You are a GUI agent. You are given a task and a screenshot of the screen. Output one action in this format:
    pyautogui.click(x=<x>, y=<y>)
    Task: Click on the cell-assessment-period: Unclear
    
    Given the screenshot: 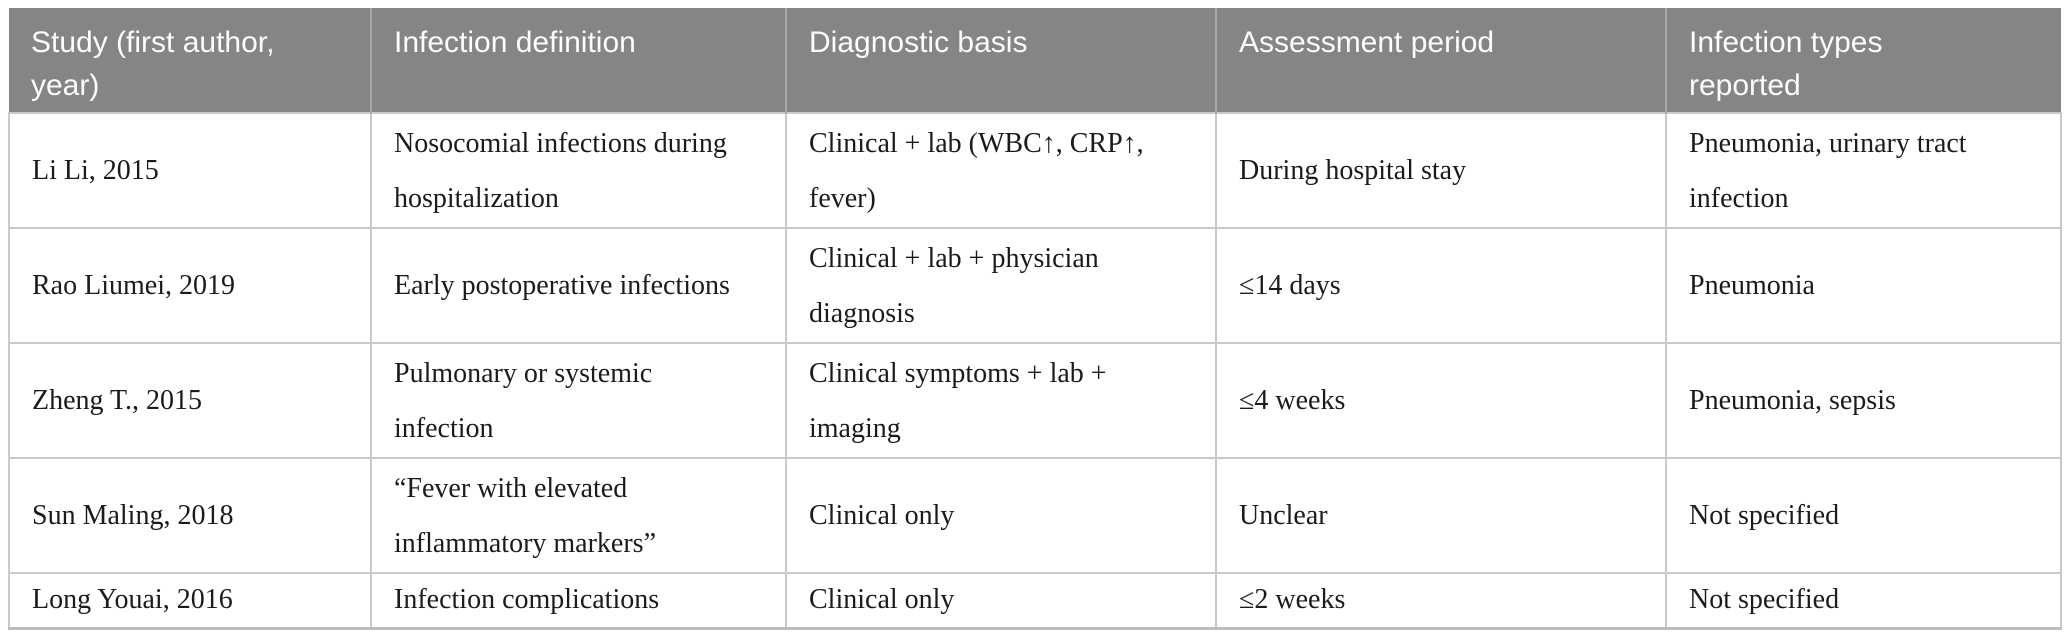 What is the action you would take?
    pyautogui.click(x=1441, y=515)
    